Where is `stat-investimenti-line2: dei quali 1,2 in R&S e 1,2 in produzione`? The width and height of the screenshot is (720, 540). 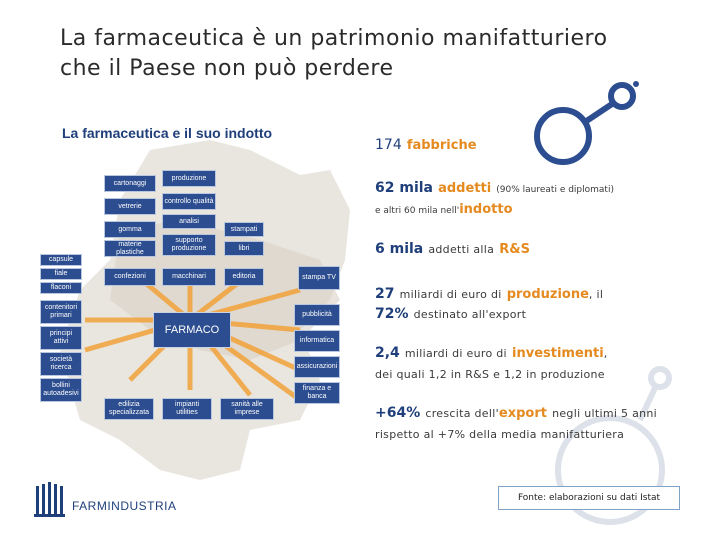
stat-investimenti-line2: dei quali 1,2 in R&S e 1,2 in produzione is located at coordinates (490, 372).